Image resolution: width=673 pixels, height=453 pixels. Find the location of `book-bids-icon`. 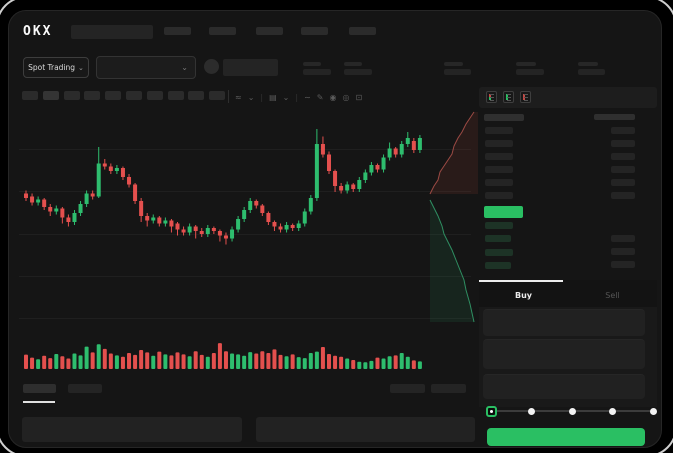

book-bids-icon is located at coordinates (508, 97).